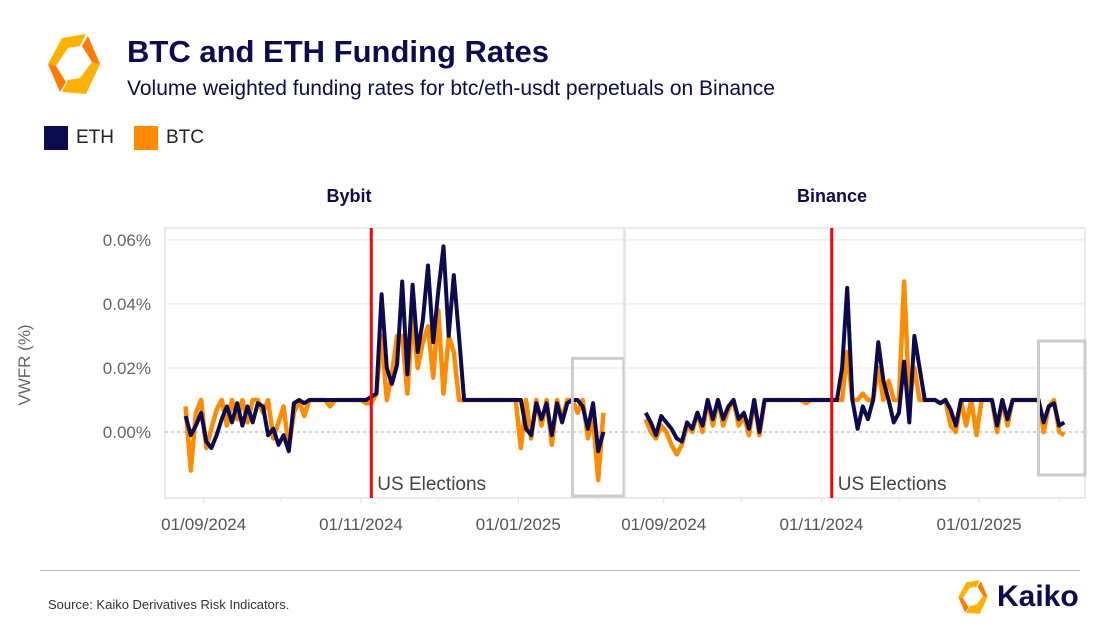 The image size is (1120, 643). Describe the element at coordinates (349, 196) in the screenshot. I see `panel-title-bybit: Bybit` at that location.